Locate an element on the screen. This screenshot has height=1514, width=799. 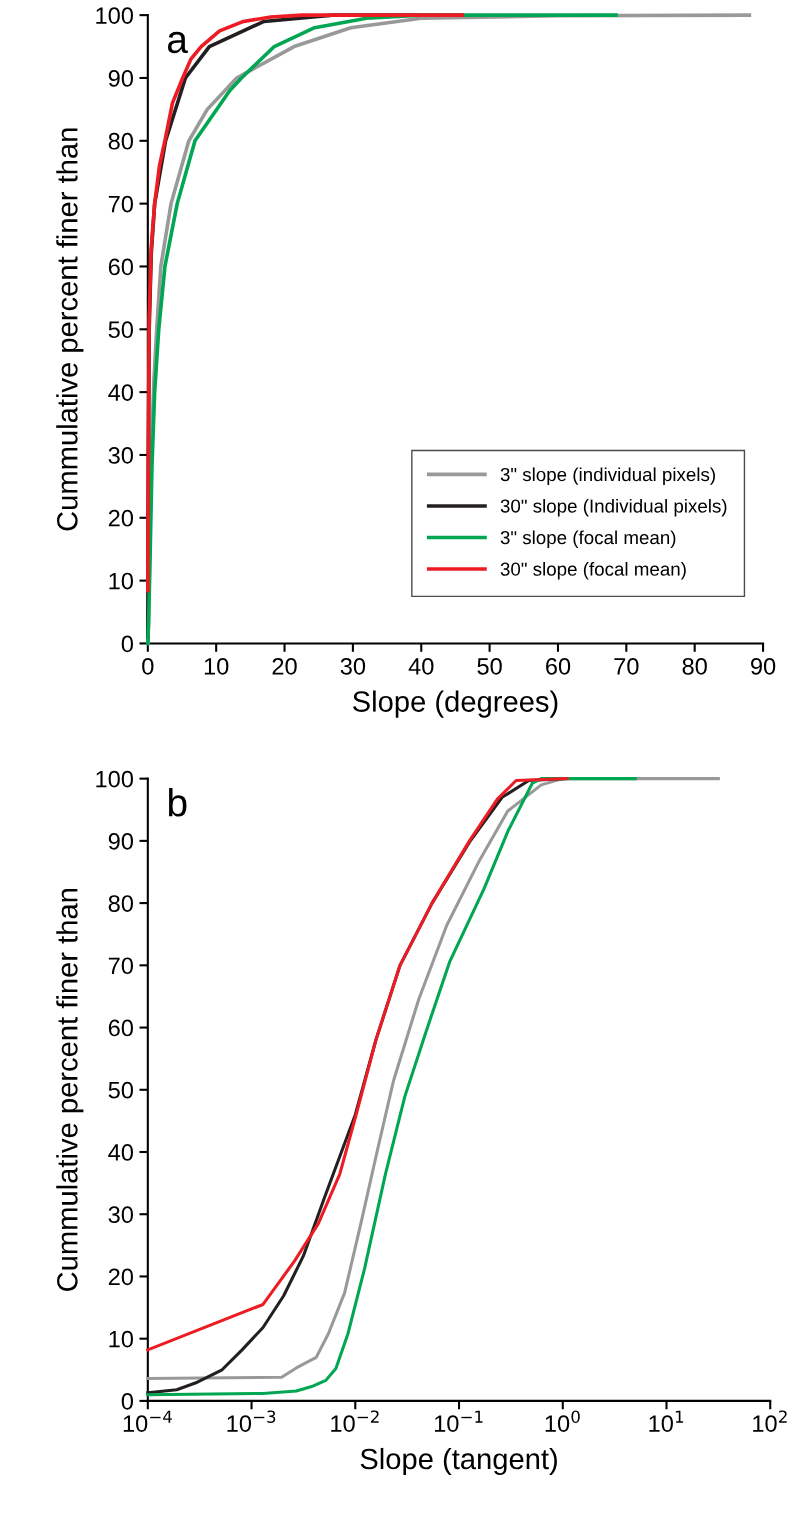
x-tick-label: 10$^{−4}$ is located at coordinates (147, 1421).